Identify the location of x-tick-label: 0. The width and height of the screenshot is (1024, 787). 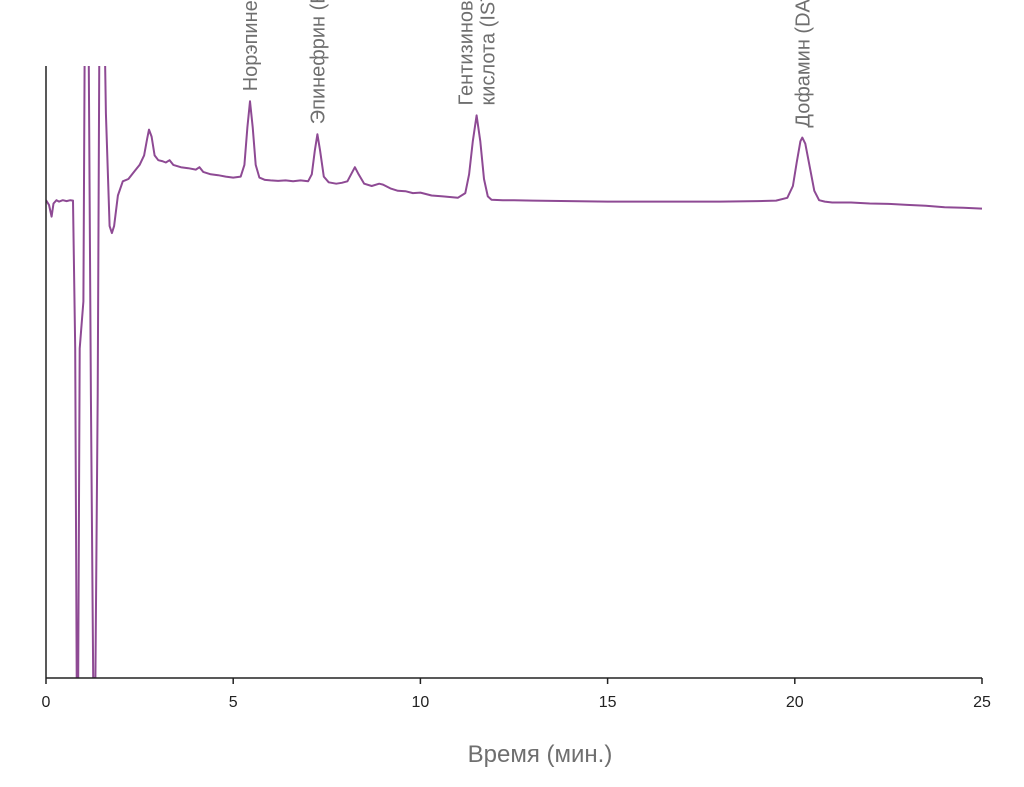
(46, 702).